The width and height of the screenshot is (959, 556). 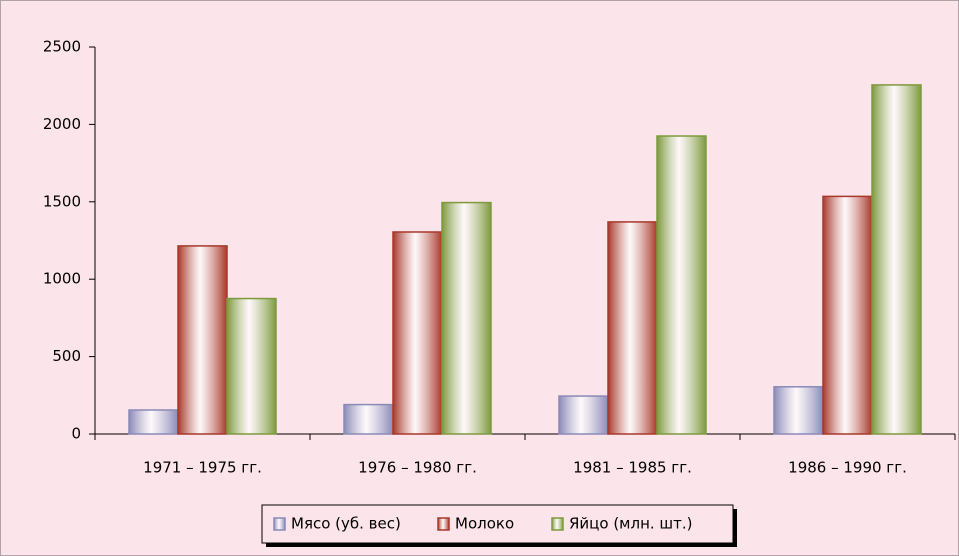 I want to click on x-tick-label: 1976 – 1980 гг., so click(x=417, y=468).